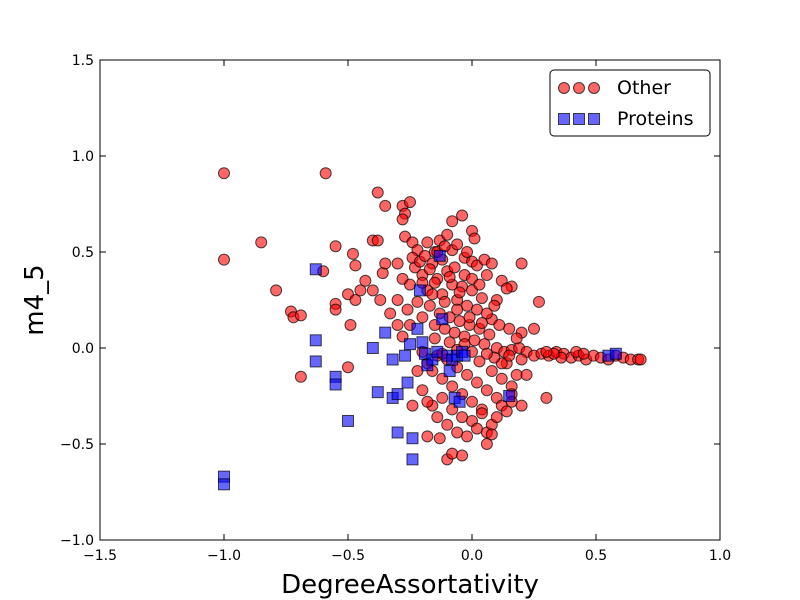 The width and height of the screenshot is (800, 600). I want to click on legend-label-proteins: Proteins, so click(655, 119).